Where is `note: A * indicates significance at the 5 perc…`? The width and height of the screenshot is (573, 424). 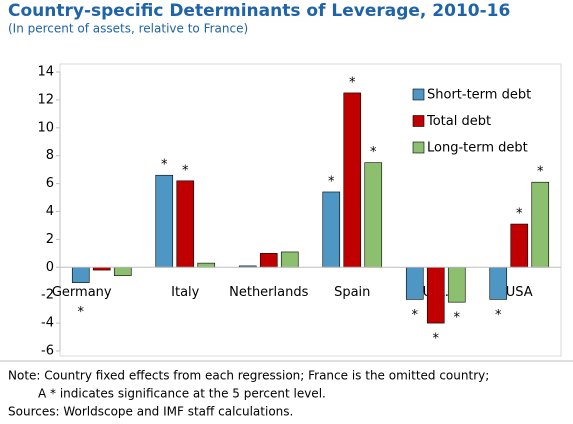
note: A * indicates significance at the 5 perc… is located at coordinates (182, 394).